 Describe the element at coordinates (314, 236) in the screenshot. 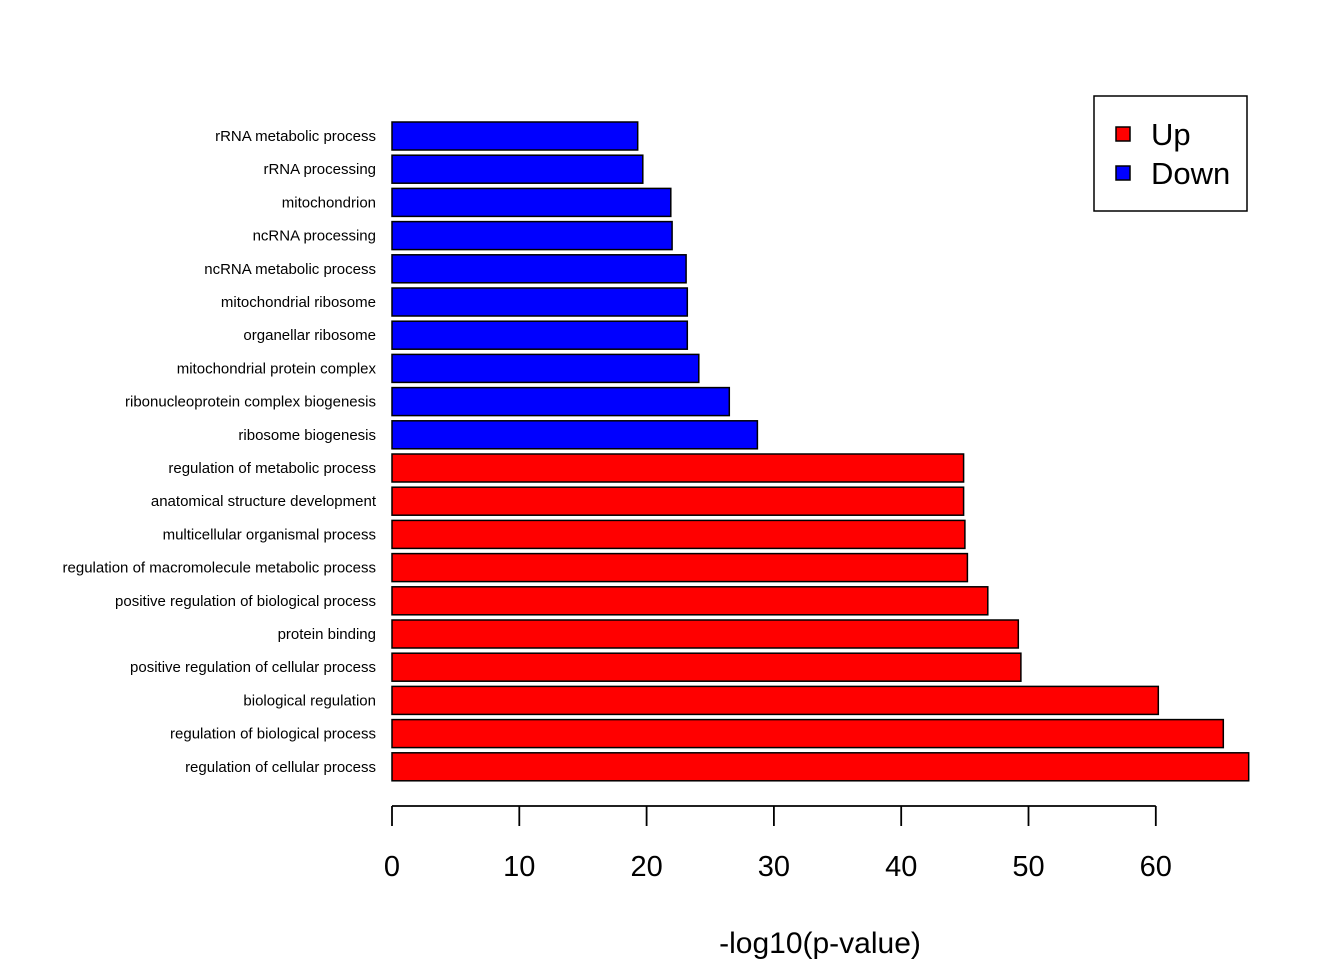

I see `category-label: ncRNA processing` at that location.